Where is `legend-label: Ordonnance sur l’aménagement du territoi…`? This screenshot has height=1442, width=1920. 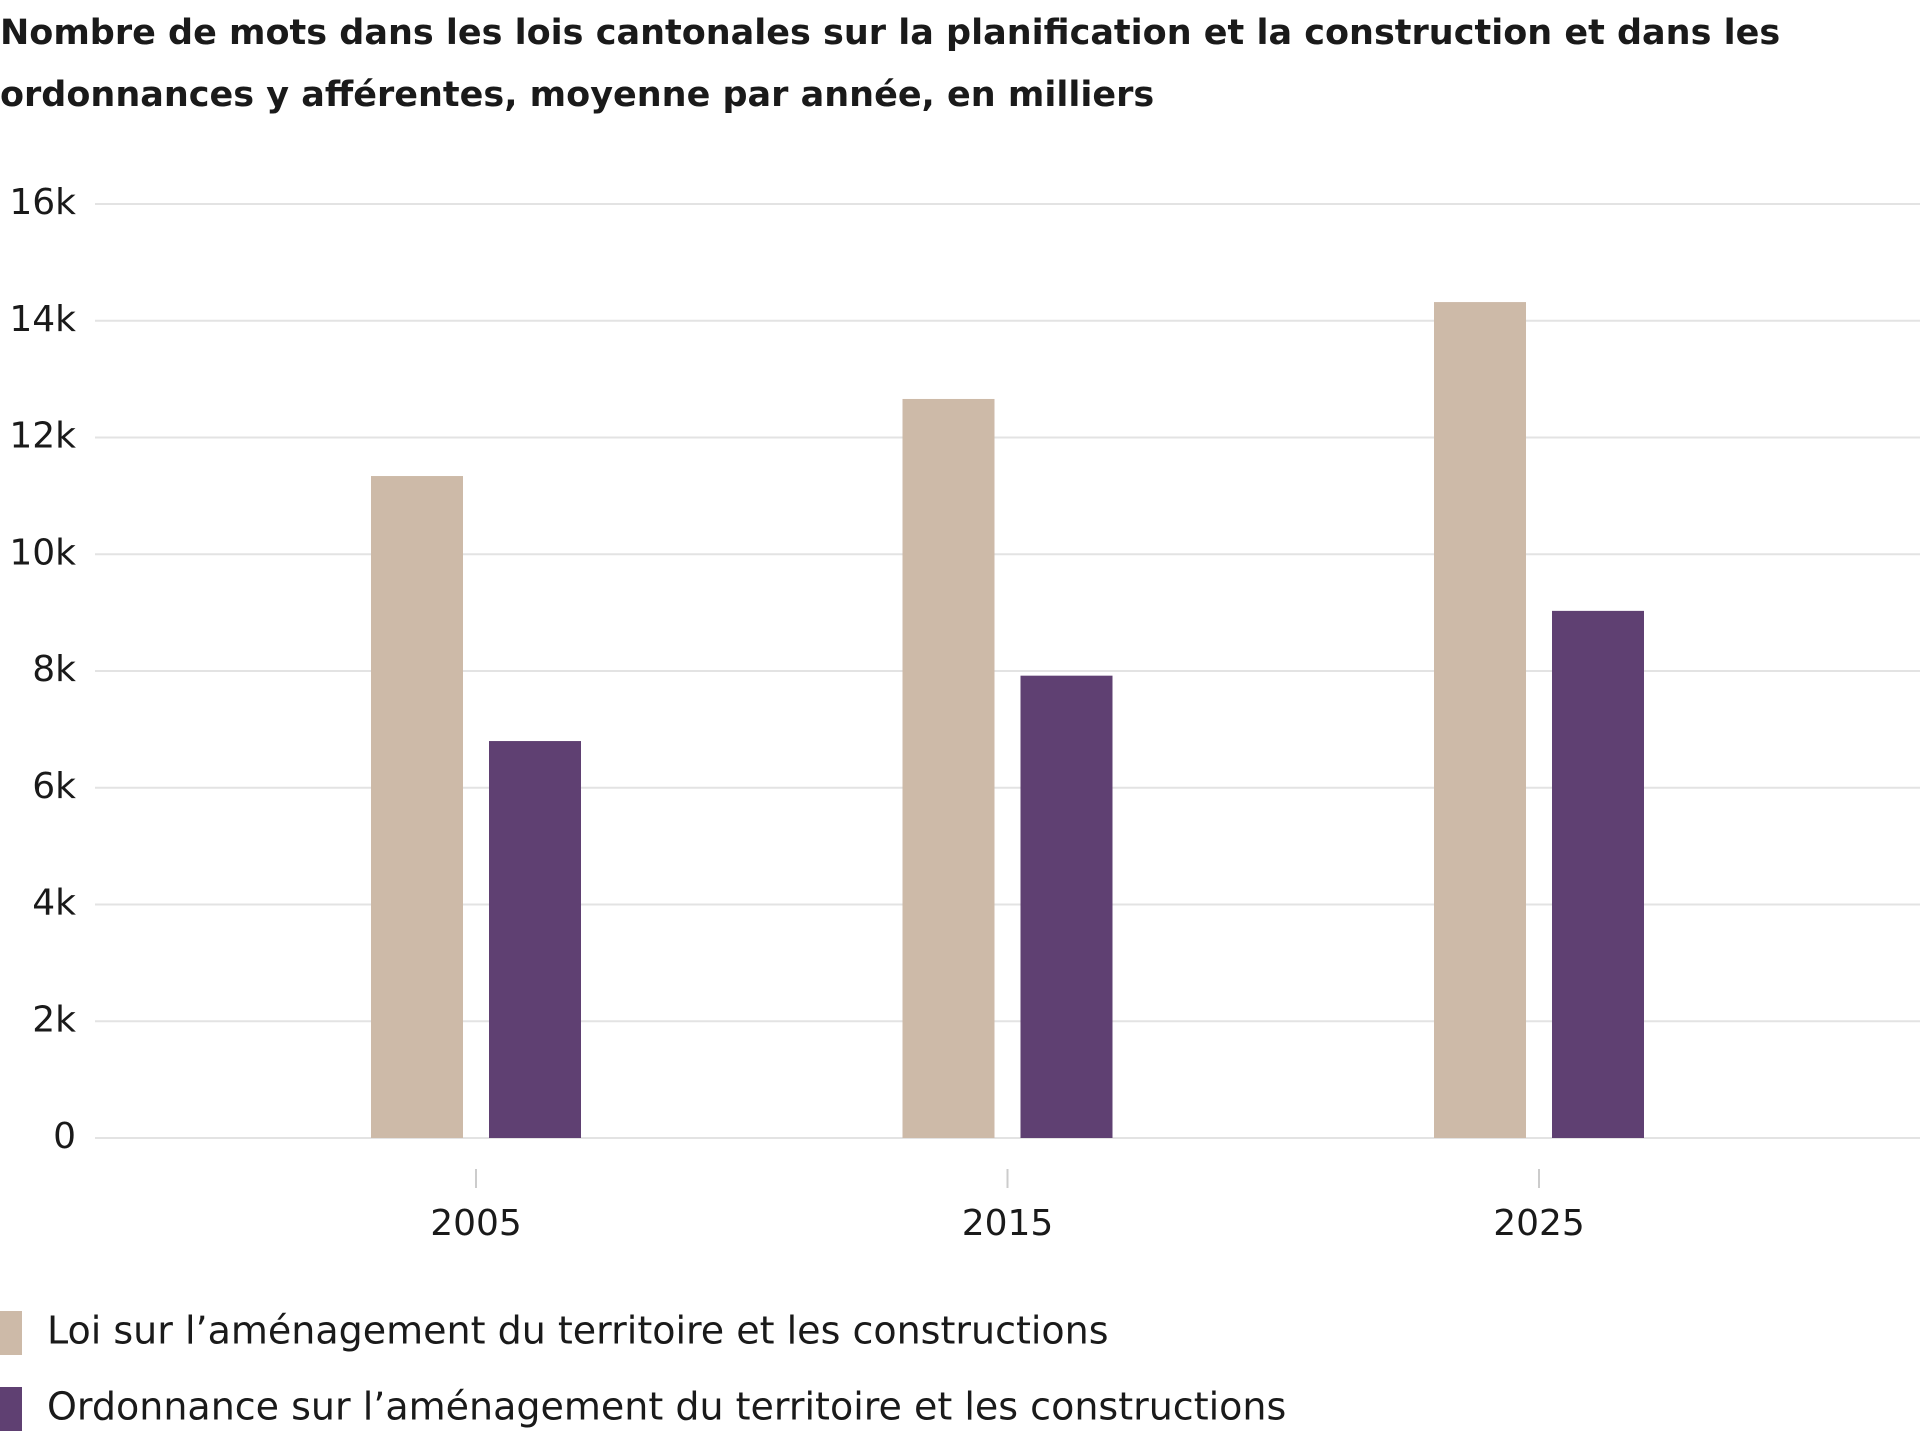 legend-label: Ordonnance sur l’aménagement du territoi… is located at coordinates (666, 1407).